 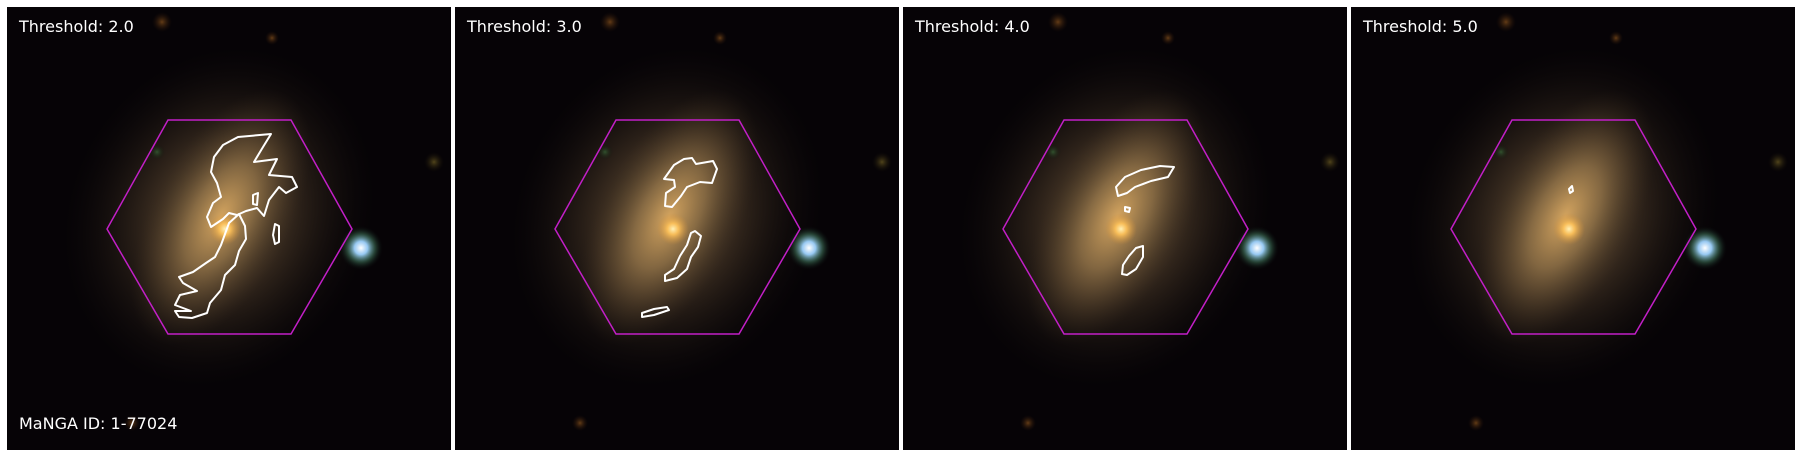 What do you see at coordinates (98, 423) in the screenshot?
I see `galaxy-id-label: MaNGA ID: 1-77024` at bounding box center [98, 423].